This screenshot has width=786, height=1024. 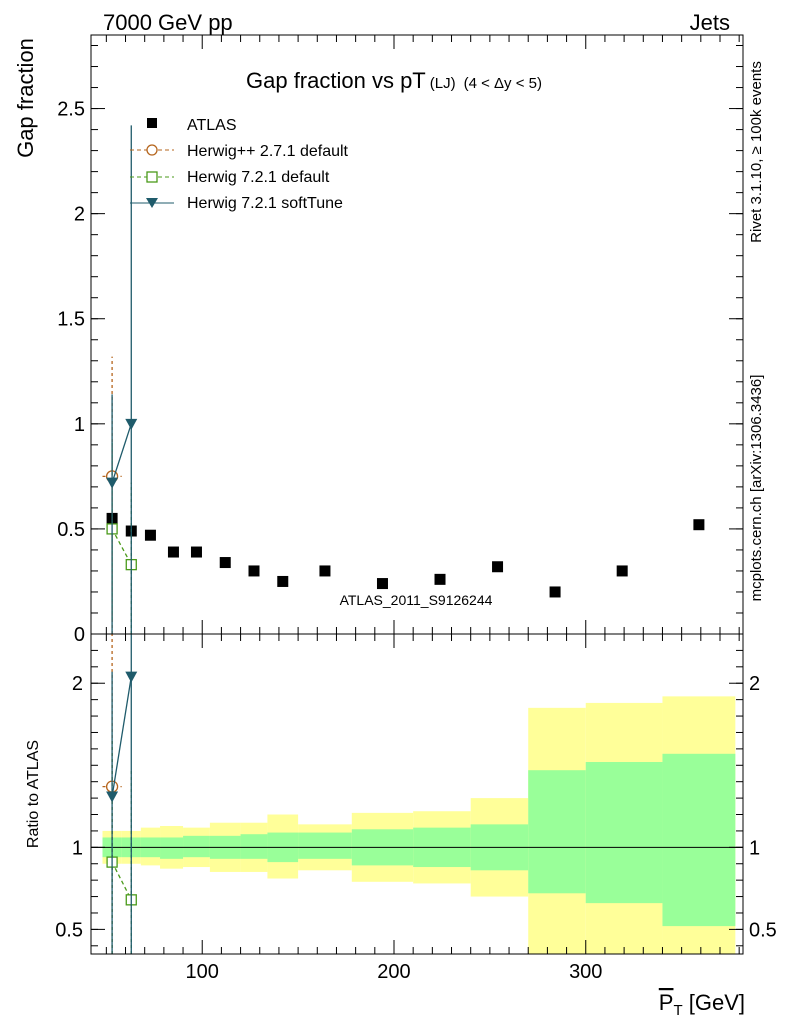 What do you see at coordinates (33, 794) in the screenshot?
I see `ratio-ylabel: Ratio to ATLAS` at bounding box center [33, 794].